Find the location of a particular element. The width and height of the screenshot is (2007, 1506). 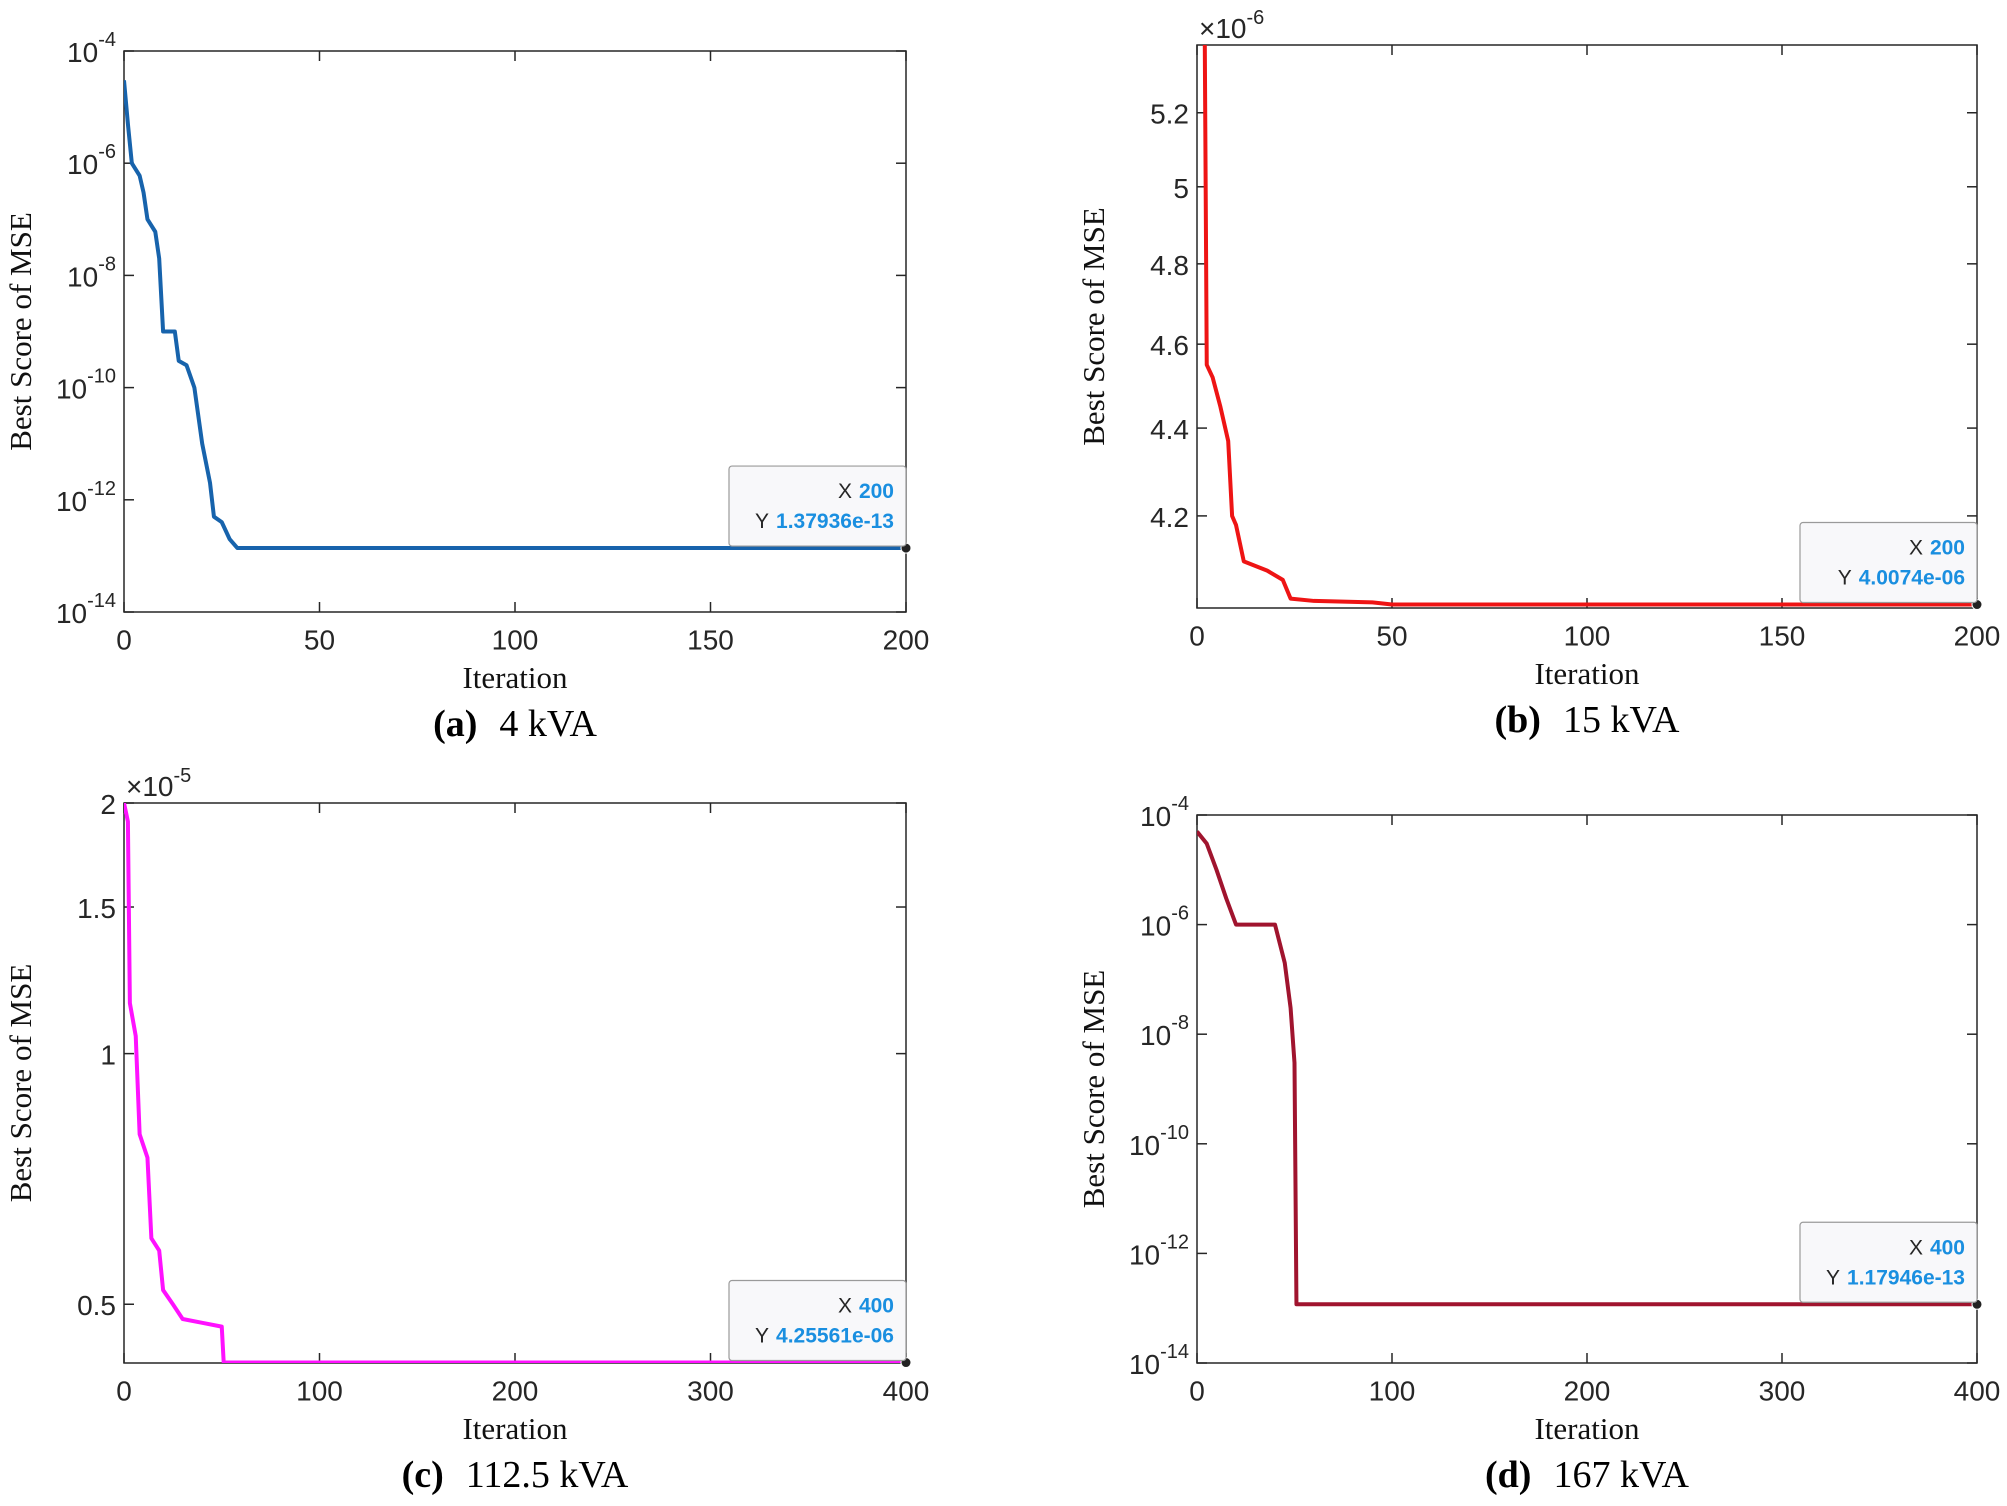

multiplier-exponent: -6 is located at coordinates (1256, 18).